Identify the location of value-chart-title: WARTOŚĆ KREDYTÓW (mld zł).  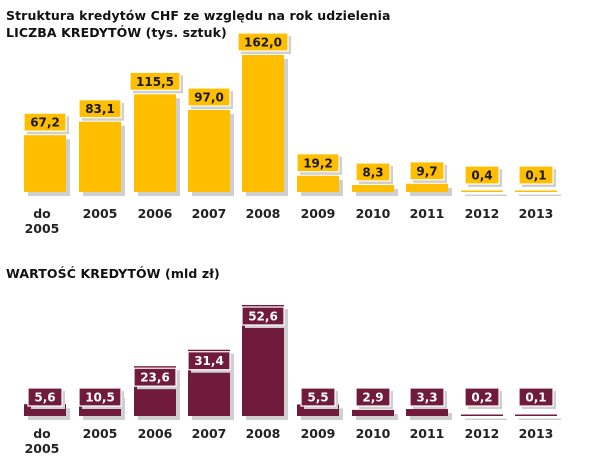
(113, 273).